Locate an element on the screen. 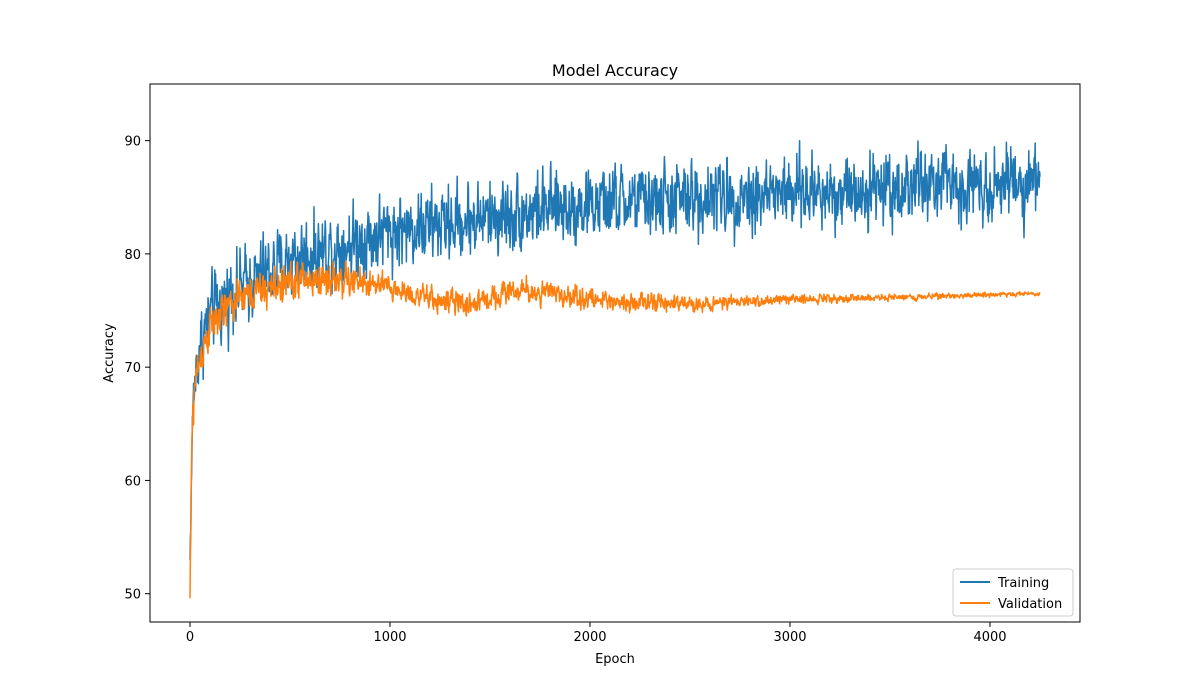 Image resolution: width=1200 pixels, height=700 pixels. y-tick-label-0: 50 is located at coordinates (132, 595).